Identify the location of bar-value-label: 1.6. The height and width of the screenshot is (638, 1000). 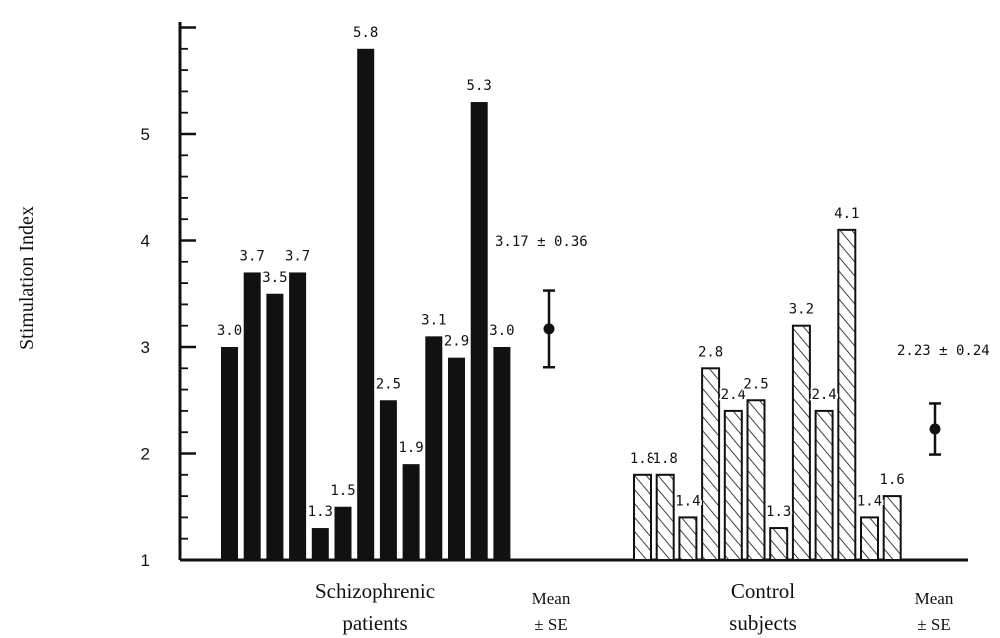
(892, 480).